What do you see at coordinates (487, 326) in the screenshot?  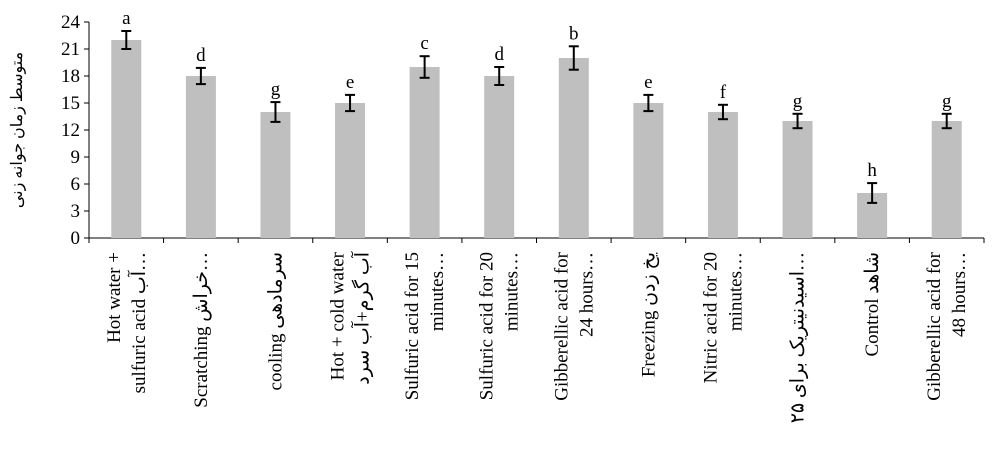 I see `category-label-line: Sulfuric acid for 20` at bounding box center [487, 326].